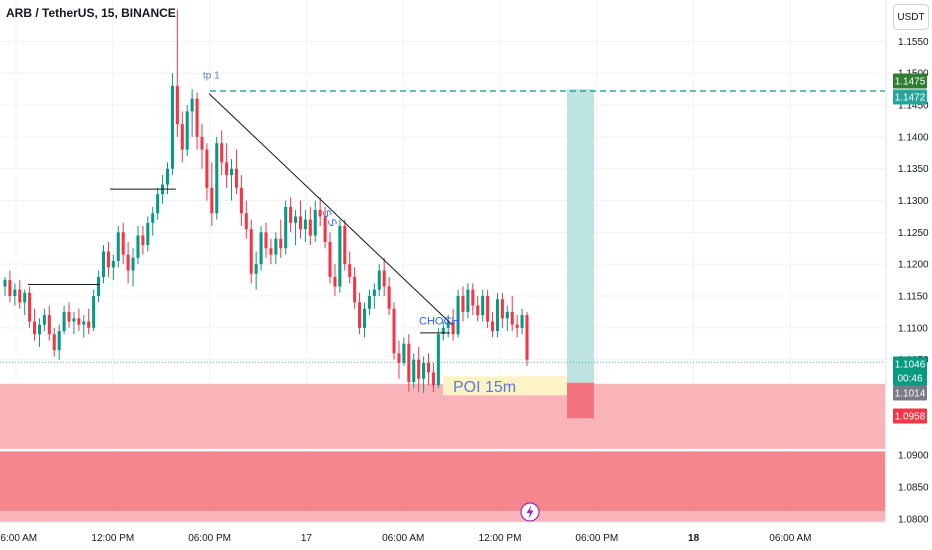 The image size is (932, 550). What do you see at coordinates (913, 106) in the screenshot?
I see `y-tick-label: 1.1450` at bounding box center [913, 106].